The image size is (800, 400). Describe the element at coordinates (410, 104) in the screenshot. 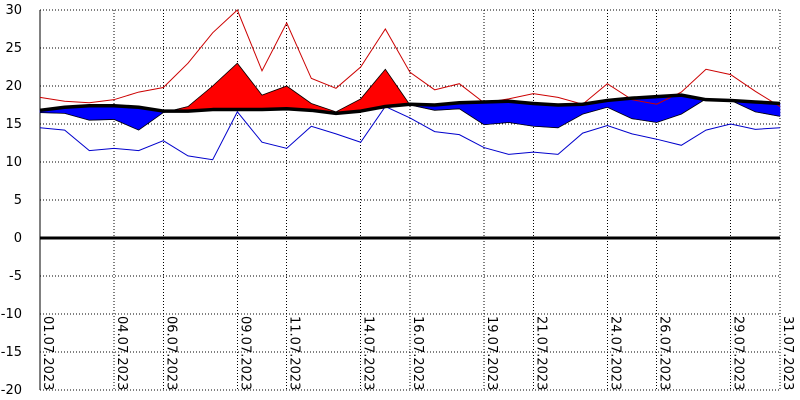

I see `normal-line` at that location.